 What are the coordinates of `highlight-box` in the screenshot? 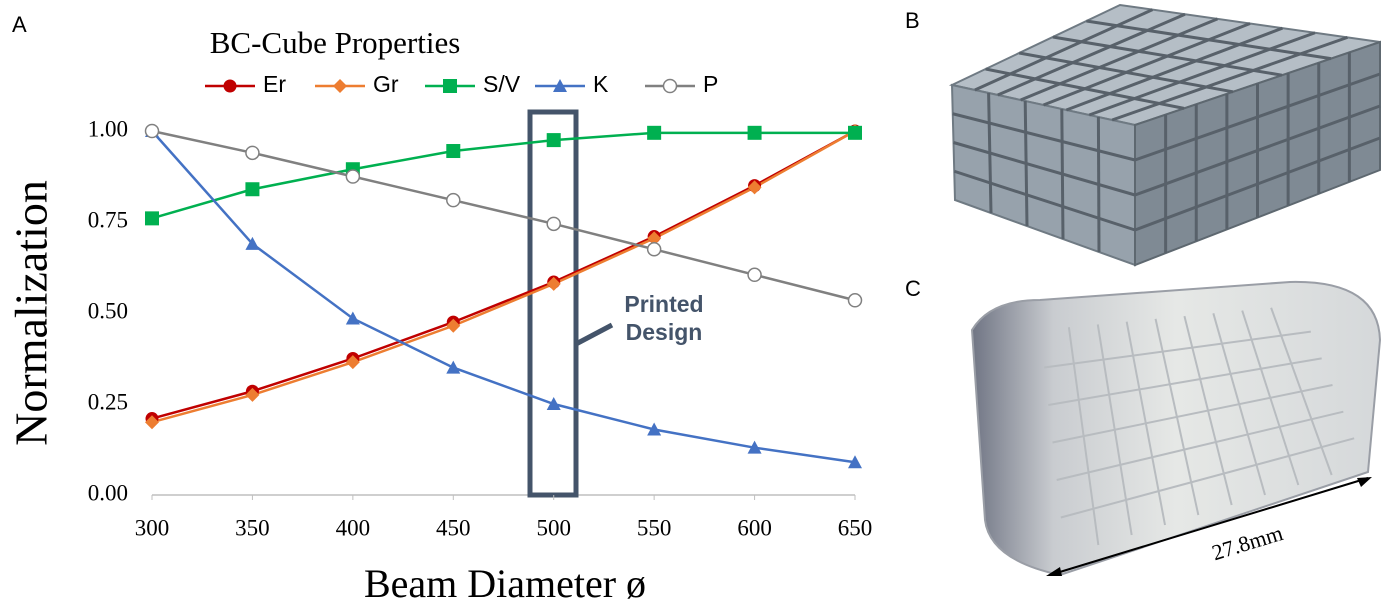 It's located at (553, 303).